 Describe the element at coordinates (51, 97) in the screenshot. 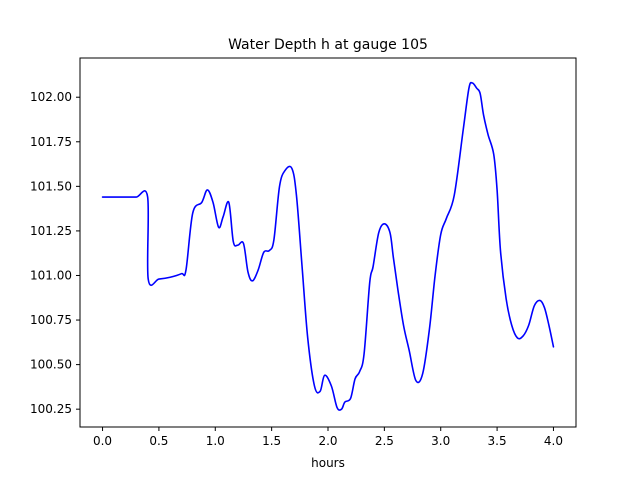

I see `y-tick-label: 102.00` at that location.